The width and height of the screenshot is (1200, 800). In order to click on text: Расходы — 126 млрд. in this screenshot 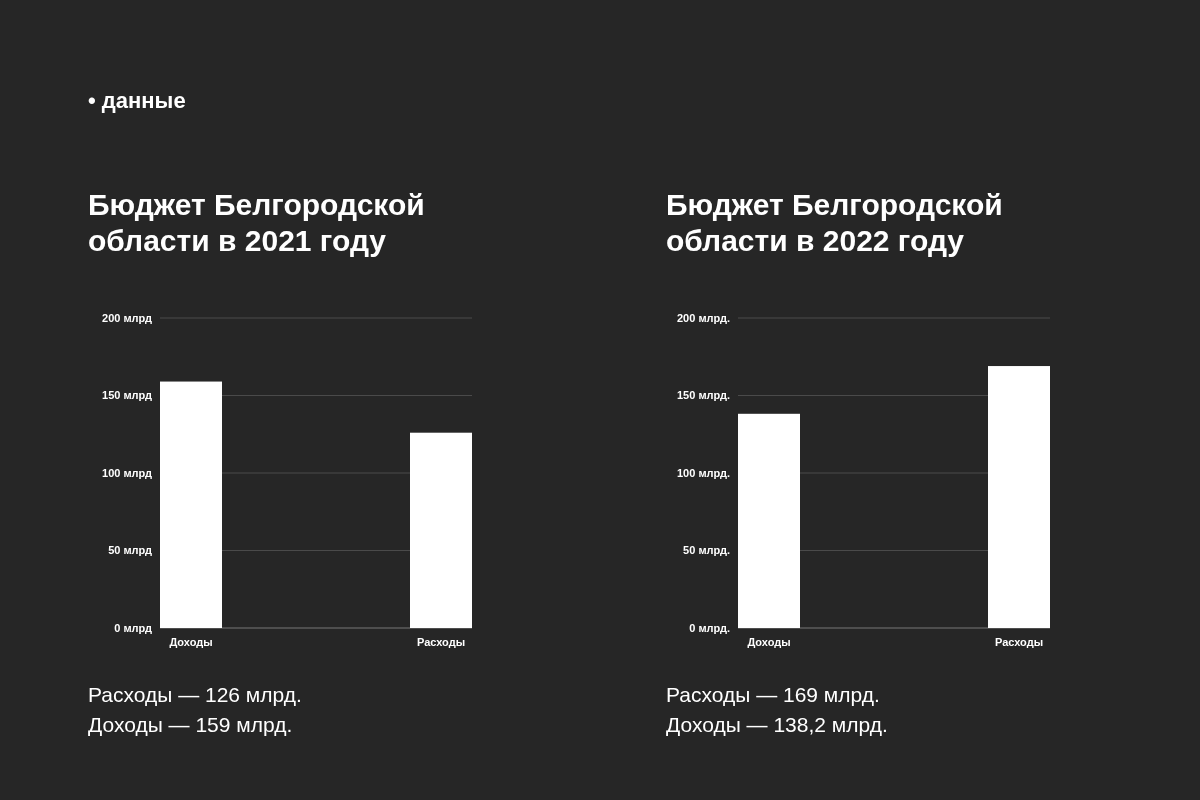, I will do `click(195, 694)`.